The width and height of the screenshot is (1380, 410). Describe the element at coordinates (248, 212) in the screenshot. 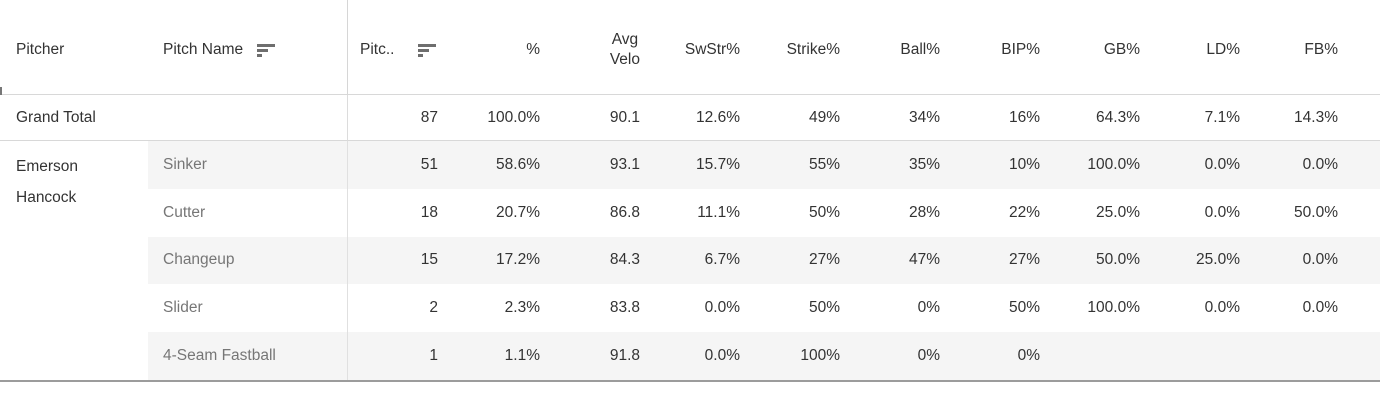

I see `row-header-pitch: Cutter` at that location.